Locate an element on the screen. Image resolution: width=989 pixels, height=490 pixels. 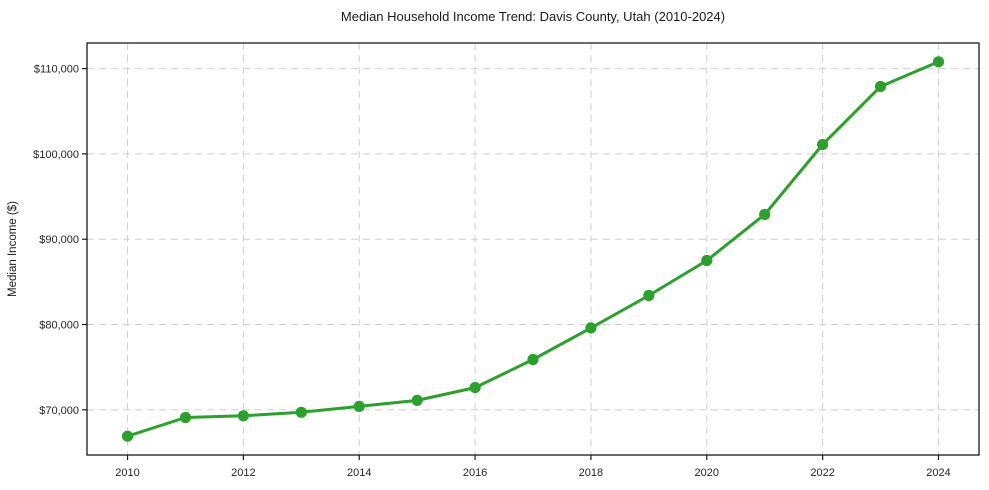
y-axis-label: Median Income ($) is located at coordinates (13, 249).